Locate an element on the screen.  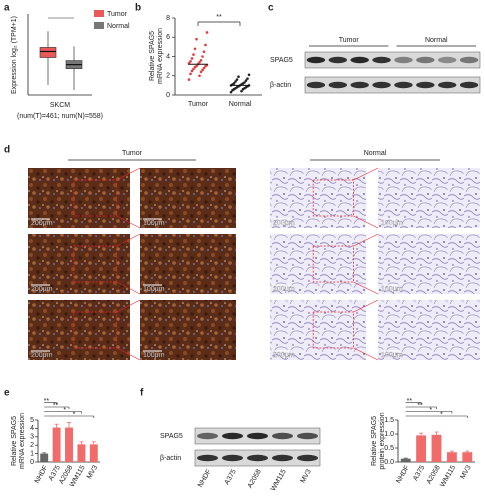
x-tick-label: Tumor is located at coordinates (198, 104).